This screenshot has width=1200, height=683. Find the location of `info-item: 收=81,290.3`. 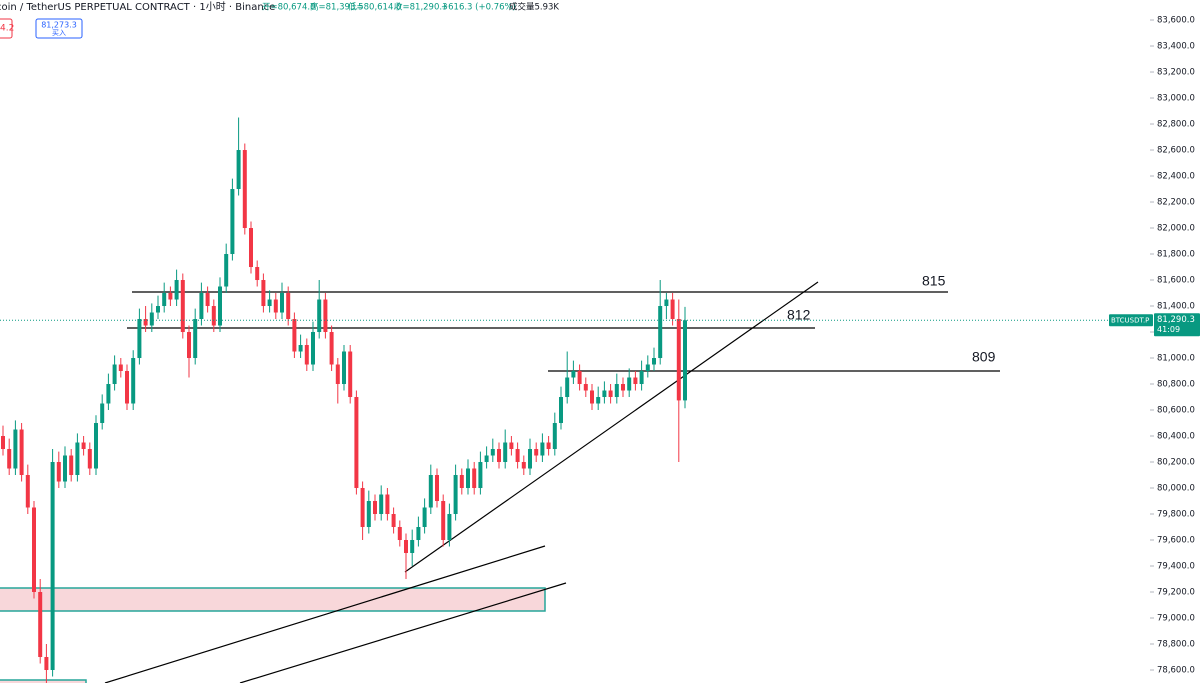

info-item: 收=81,290.3 is located at coordinates (420, 7).